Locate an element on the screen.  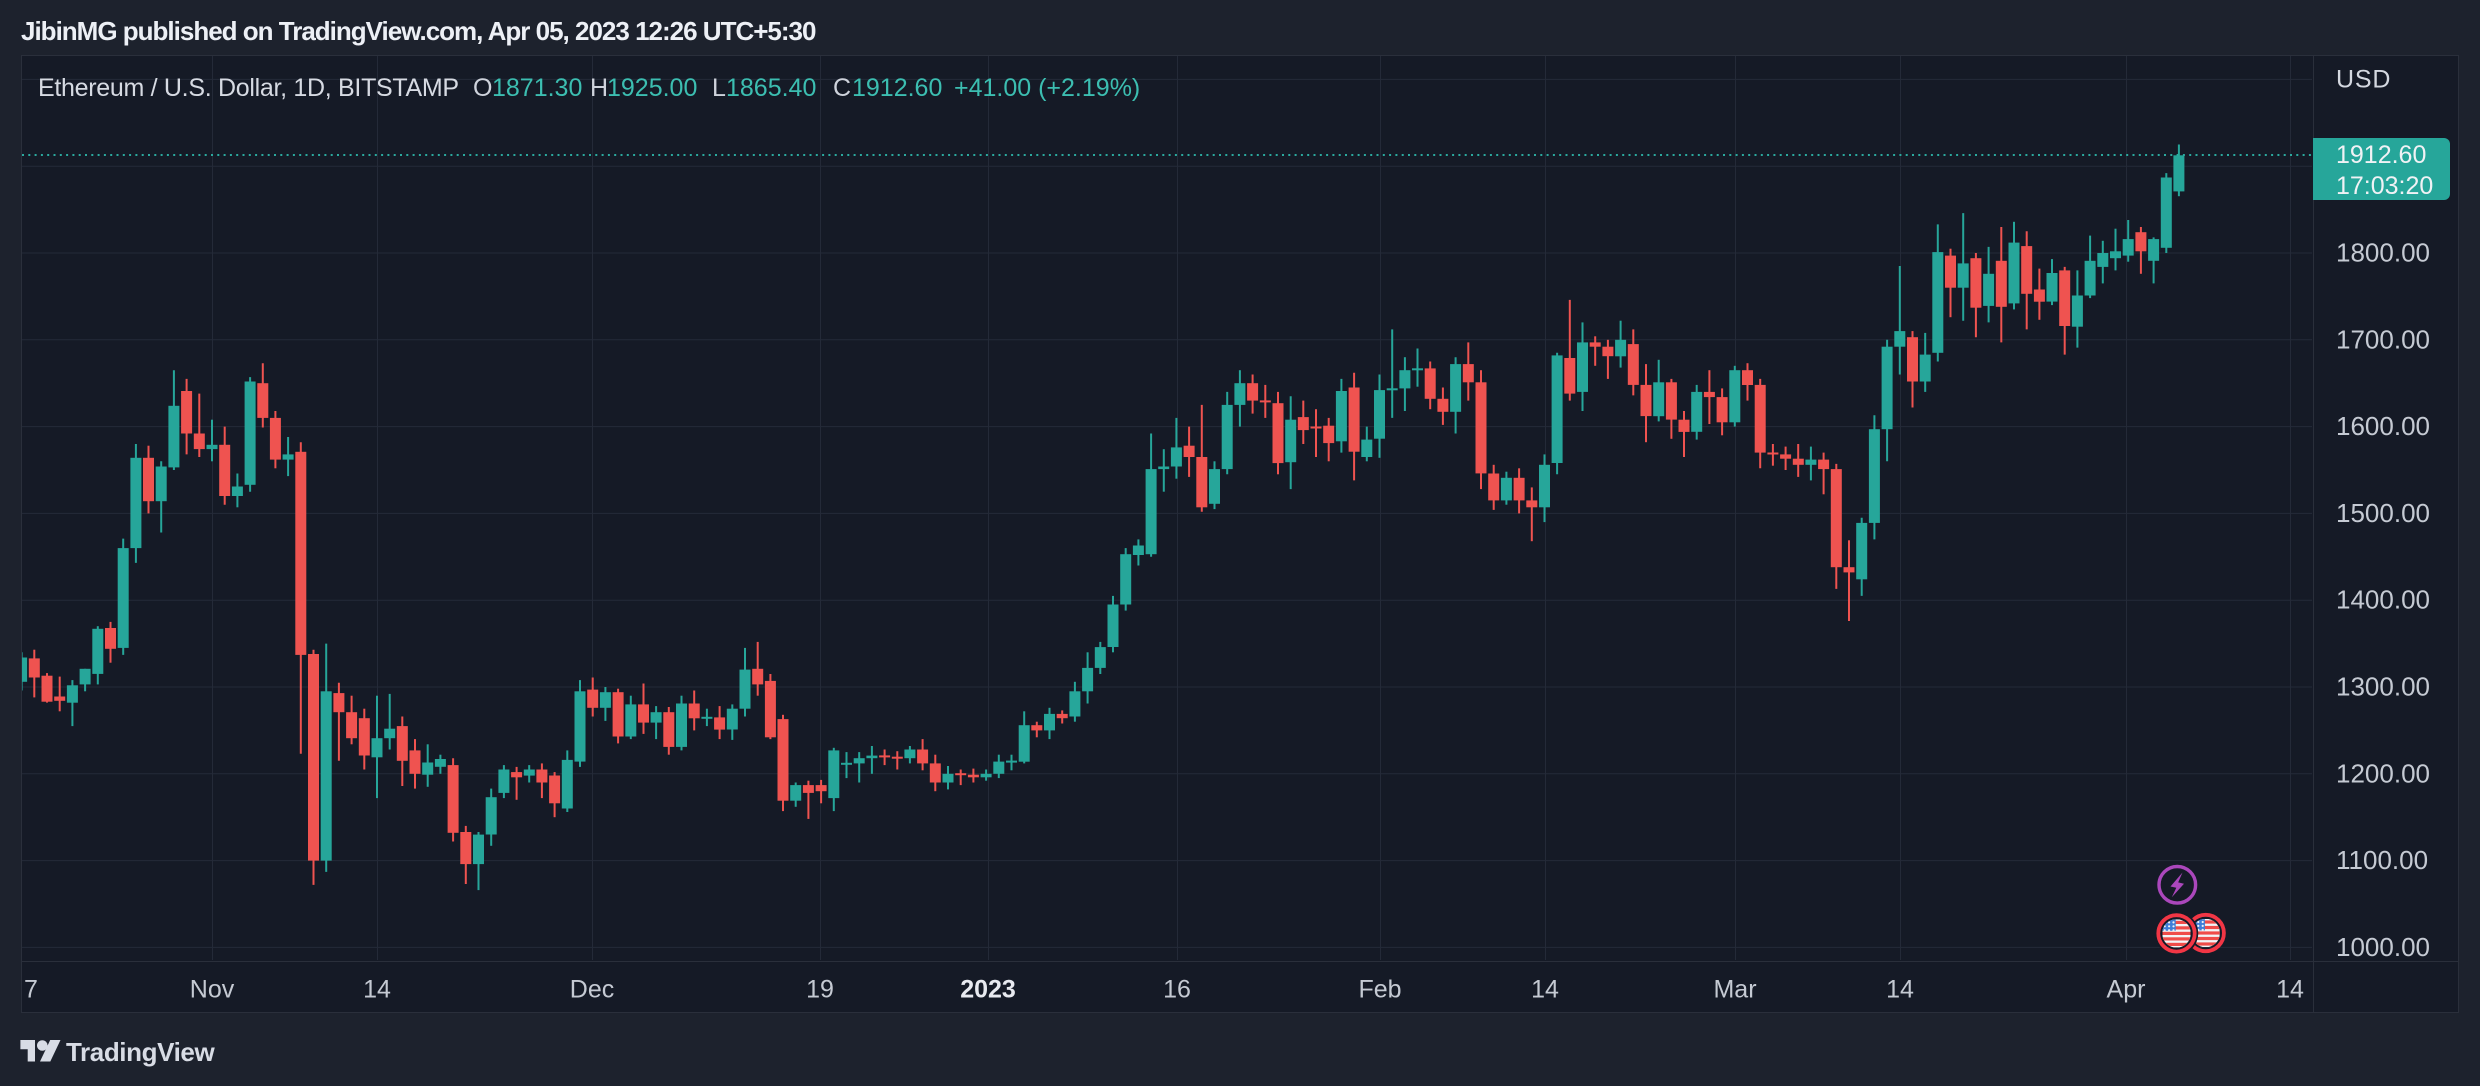
svg-text: 1600.00 is located at coordinates (2383, 426).